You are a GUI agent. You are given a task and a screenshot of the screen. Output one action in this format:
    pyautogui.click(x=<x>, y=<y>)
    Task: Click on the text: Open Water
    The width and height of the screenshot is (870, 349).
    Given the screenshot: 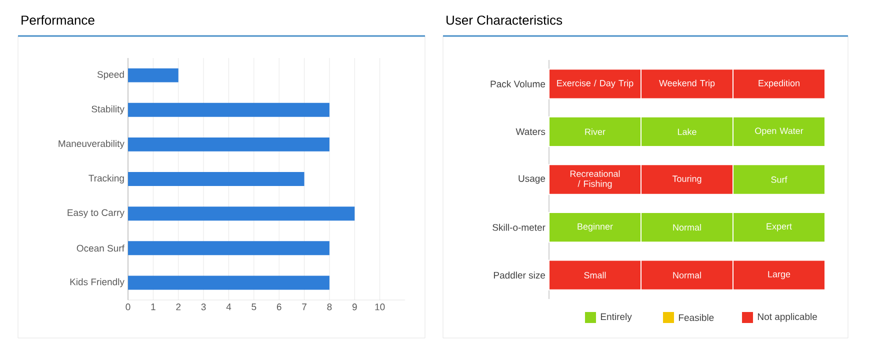 What is the action you would take?
    pyautogui.click(x=779, y=132)
    